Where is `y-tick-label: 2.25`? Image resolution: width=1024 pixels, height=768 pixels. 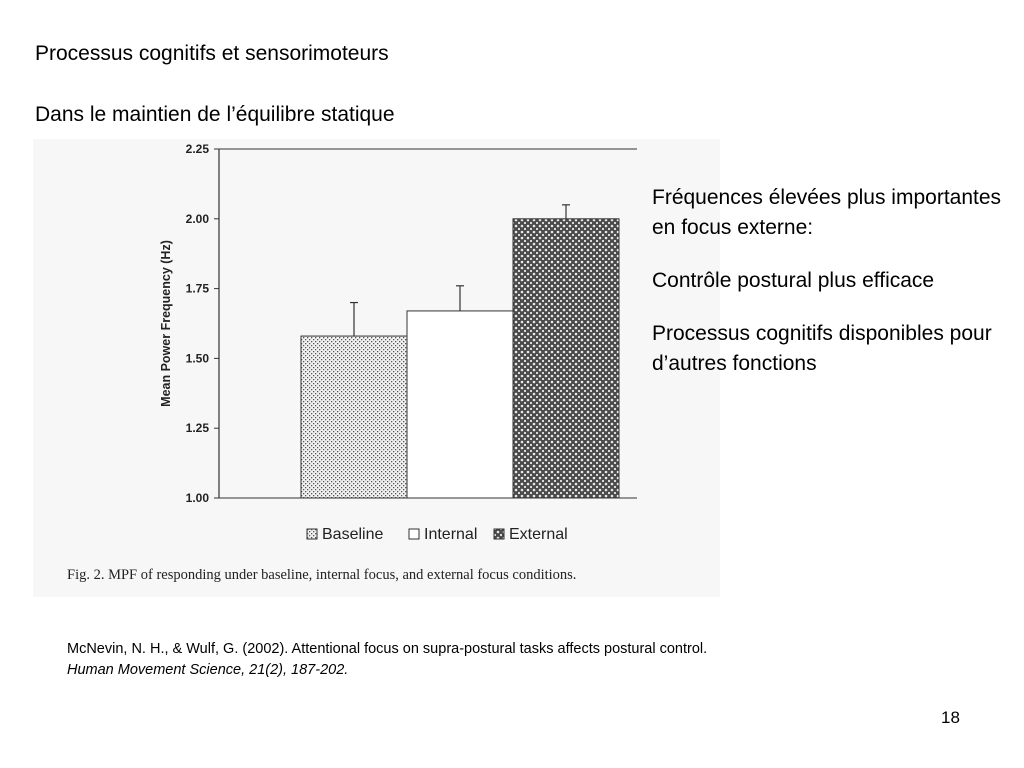
y-tick-label: 2.25 is located at coordinates (198, 149).